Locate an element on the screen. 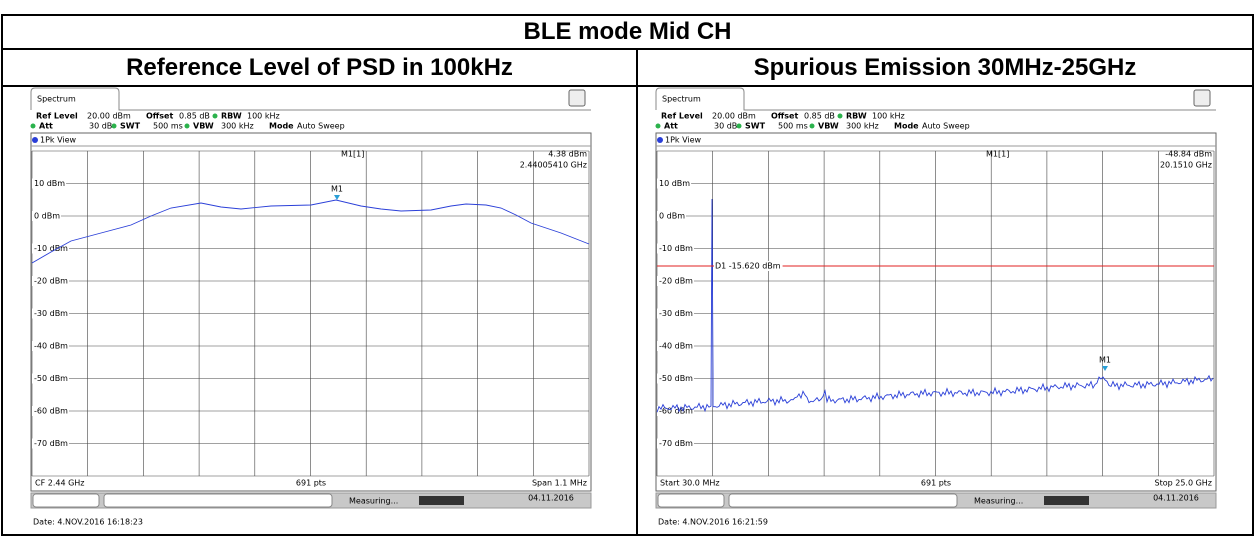 The height and width of the screenshot is (536, 1255). marker-freq: 2.44005410 GHz is located at coordinates (553, 165).